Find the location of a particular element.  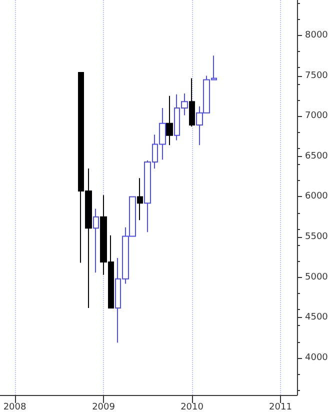

y-tick-label: 5000 is located at coordinates (316, 277).